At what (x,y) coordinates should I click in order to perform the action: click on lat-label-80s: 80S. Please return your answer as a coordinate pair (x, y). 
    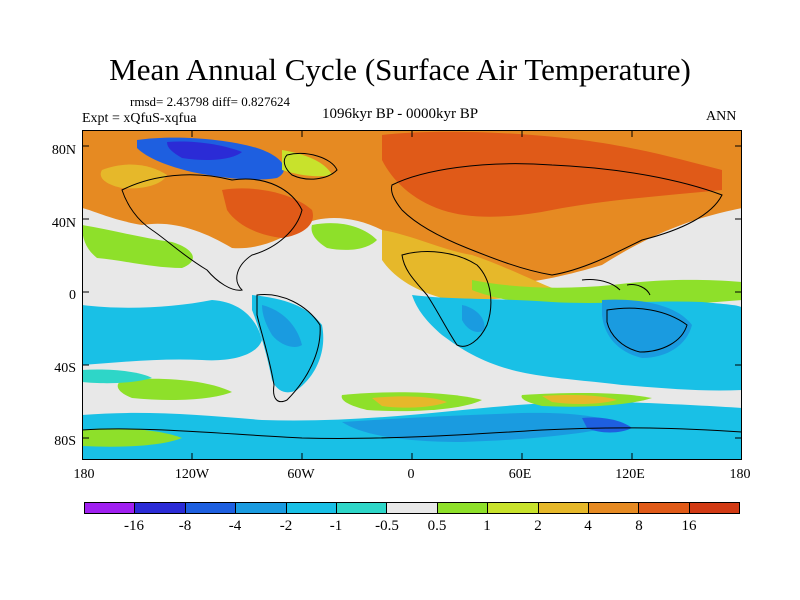
    Looking at the image, I should click on (65, 441).